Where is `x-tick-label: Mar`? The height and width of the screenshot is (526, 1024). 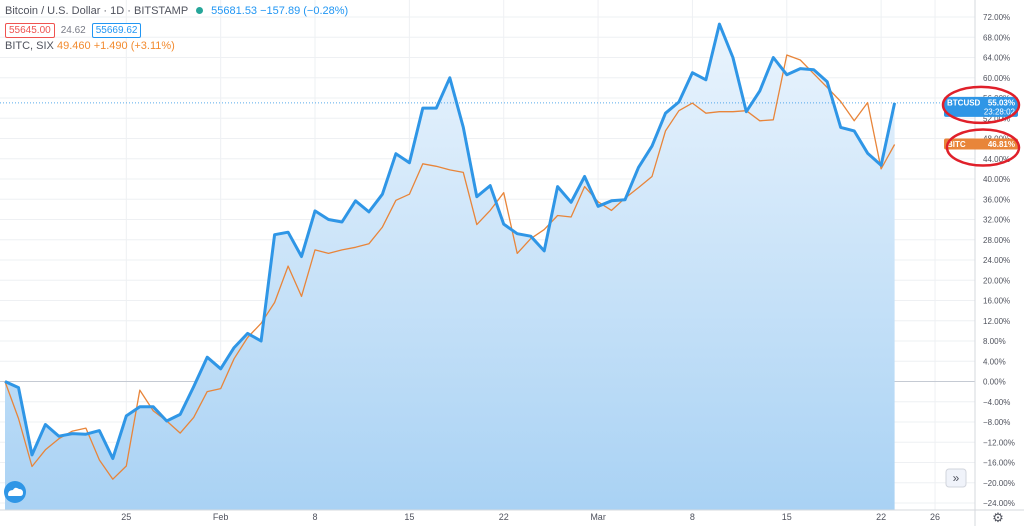 x-tick-label: Mar is located at coordinates (598, 517).